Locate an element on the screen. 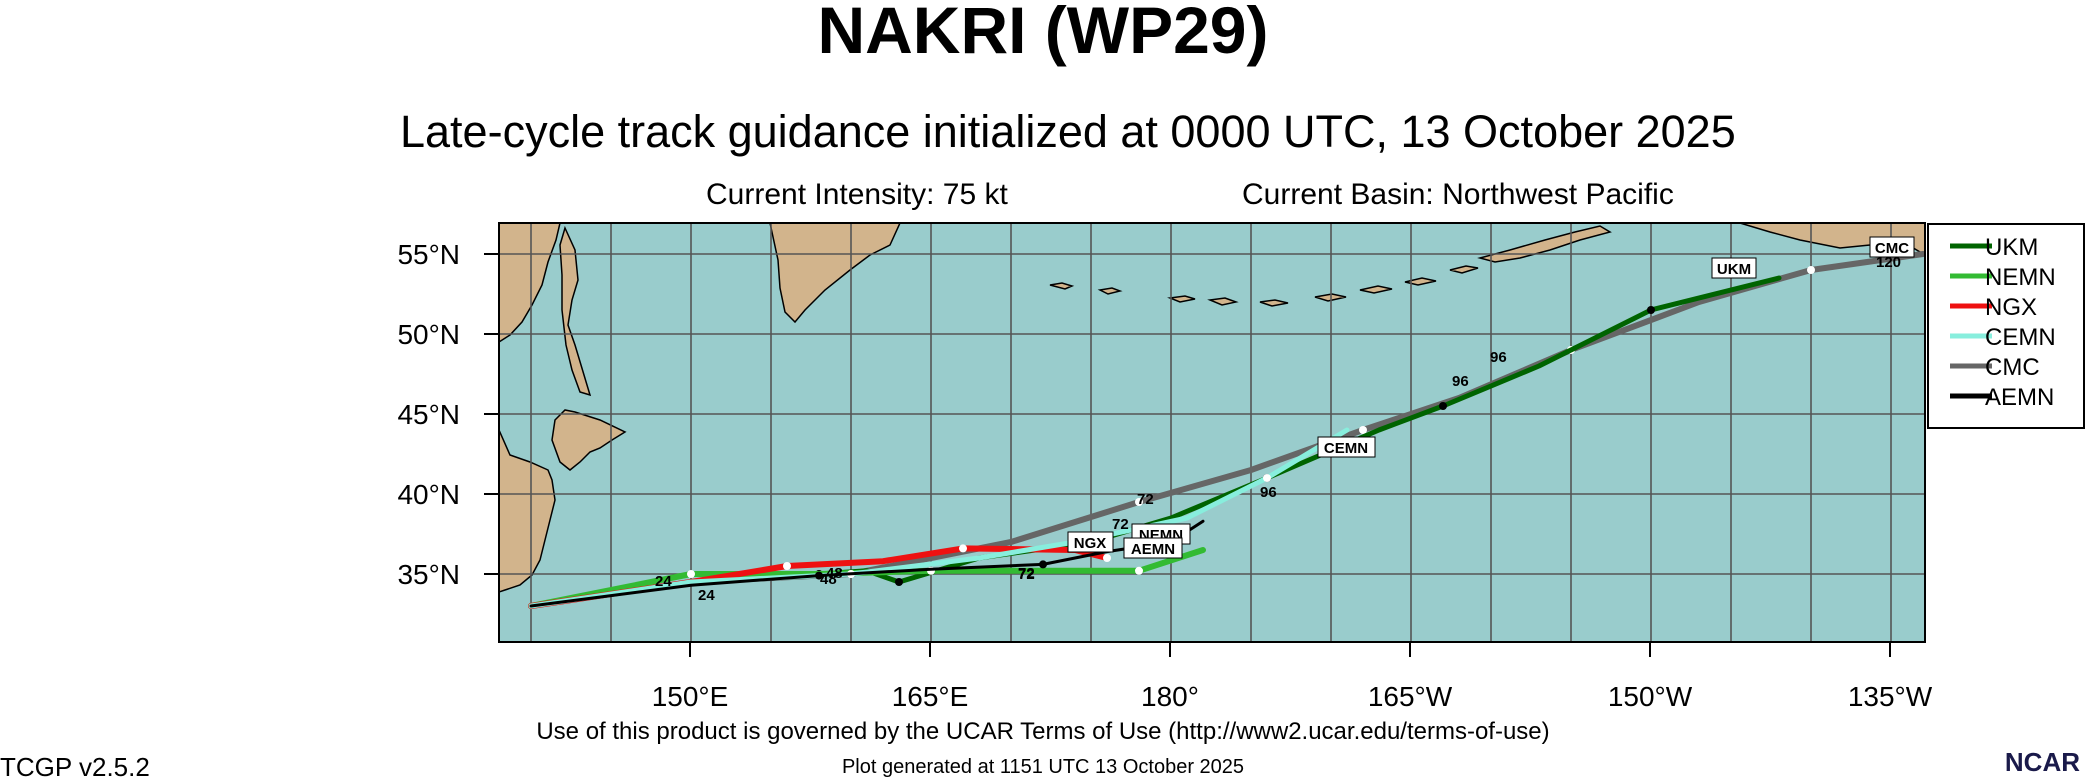 This screenshot has width=2086, height=783. svg-text: CMC is located at coordinates (1892, 248).